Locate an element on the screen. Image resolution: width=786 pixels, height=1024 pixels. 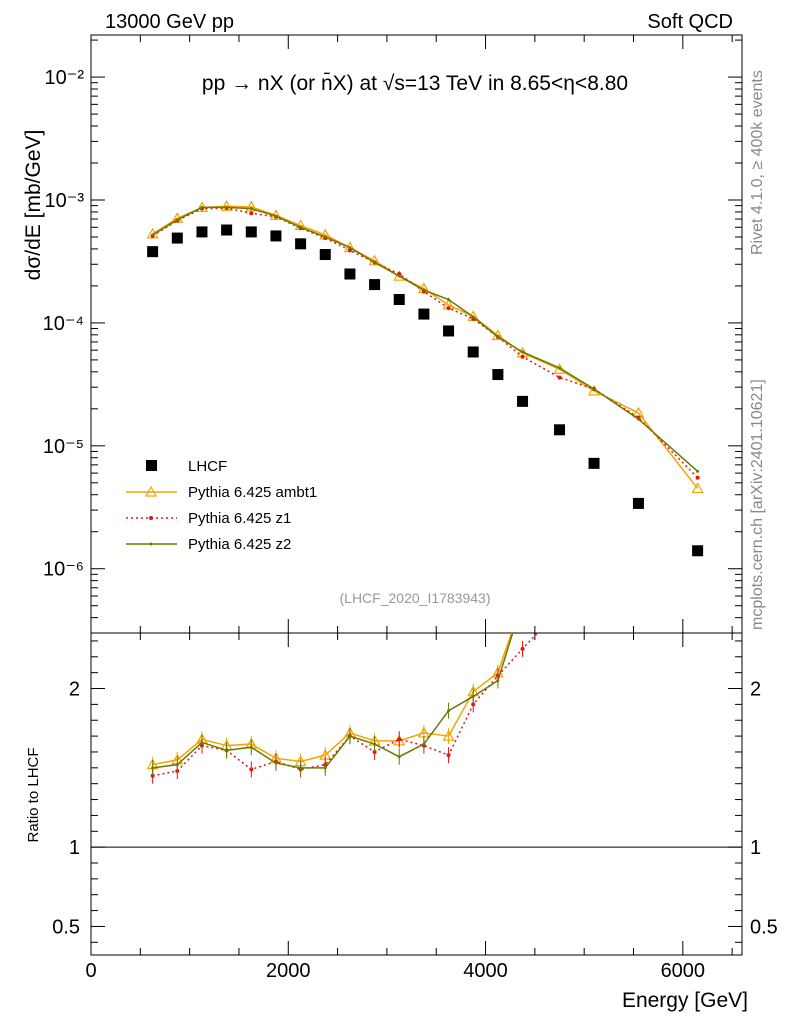
ratio-tick-label-right: 0.5 is located at coordinates (764, 927).